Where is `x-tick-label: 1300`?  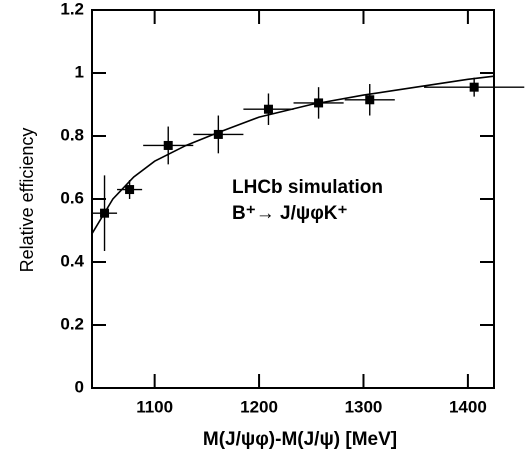 x-tick-label: 1300 is located at coordinates (364, 406).